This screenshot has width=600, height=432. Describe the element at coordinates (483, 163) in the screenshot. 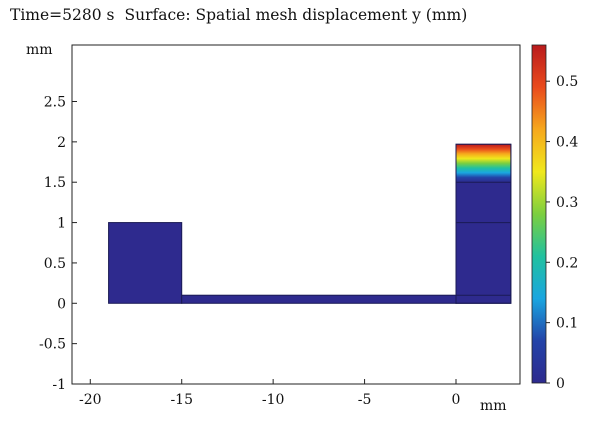

I see `displacement-gradient` at that location.